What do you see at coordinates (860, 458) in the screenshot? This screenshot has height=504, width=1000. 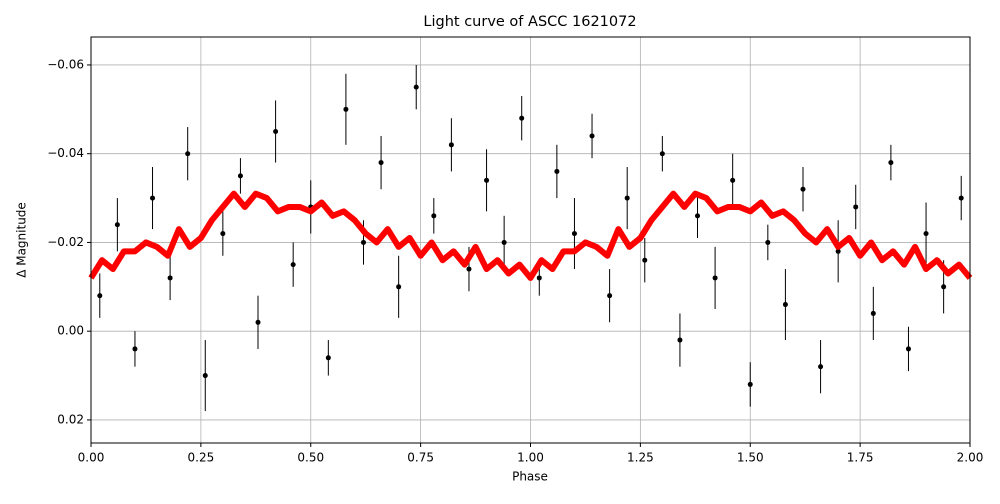 I see `x-tick-label: 1.75` at bounding box center [860, 458].